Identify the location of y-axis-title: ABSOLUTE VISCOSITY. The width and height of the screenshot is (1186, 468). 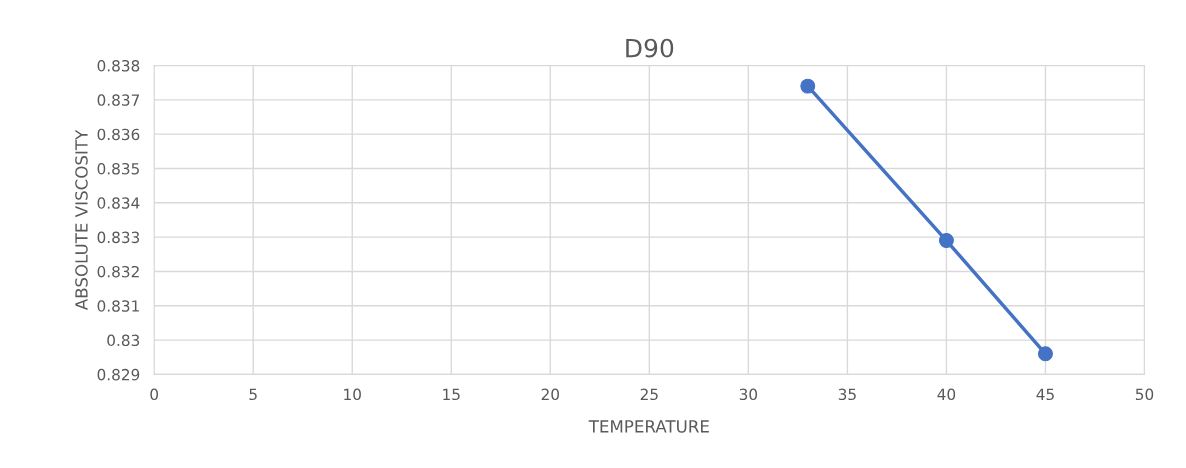
(81, 220).